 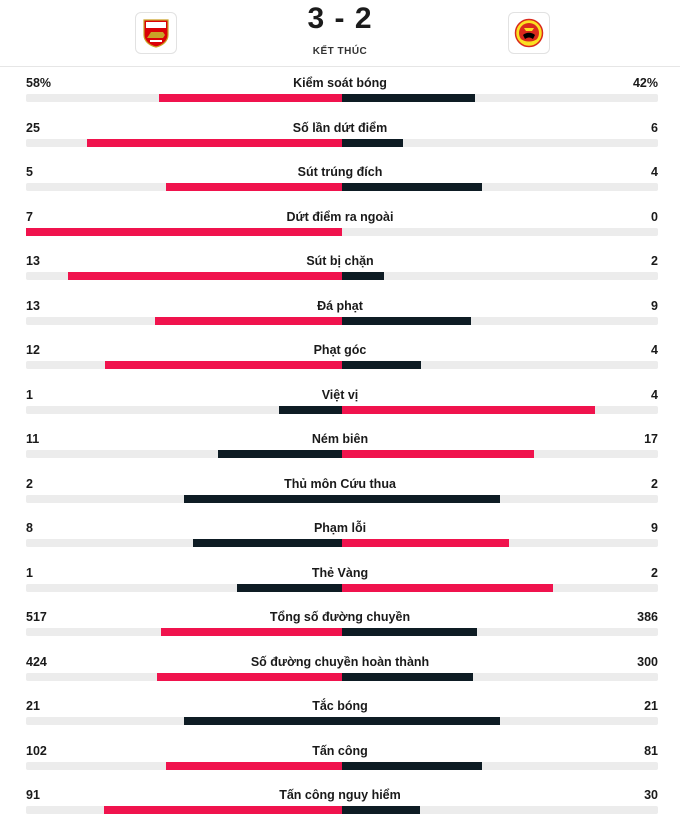 What do you see at coordinates (654, 216) in the screenshot?
I see `away-stat-value: 0` at bounding box center [654, 216].